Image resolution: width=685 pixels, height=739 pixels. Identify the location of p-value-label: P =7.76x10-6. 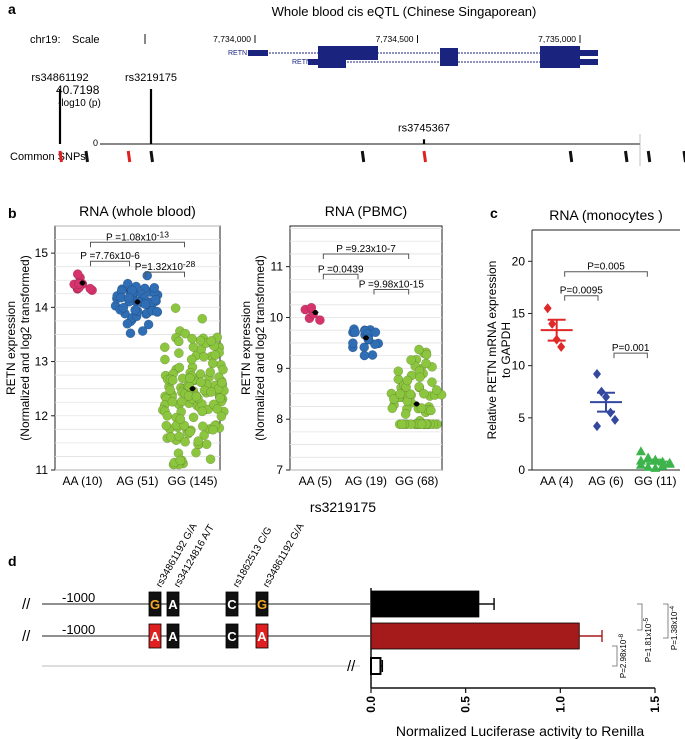
(110, 256).